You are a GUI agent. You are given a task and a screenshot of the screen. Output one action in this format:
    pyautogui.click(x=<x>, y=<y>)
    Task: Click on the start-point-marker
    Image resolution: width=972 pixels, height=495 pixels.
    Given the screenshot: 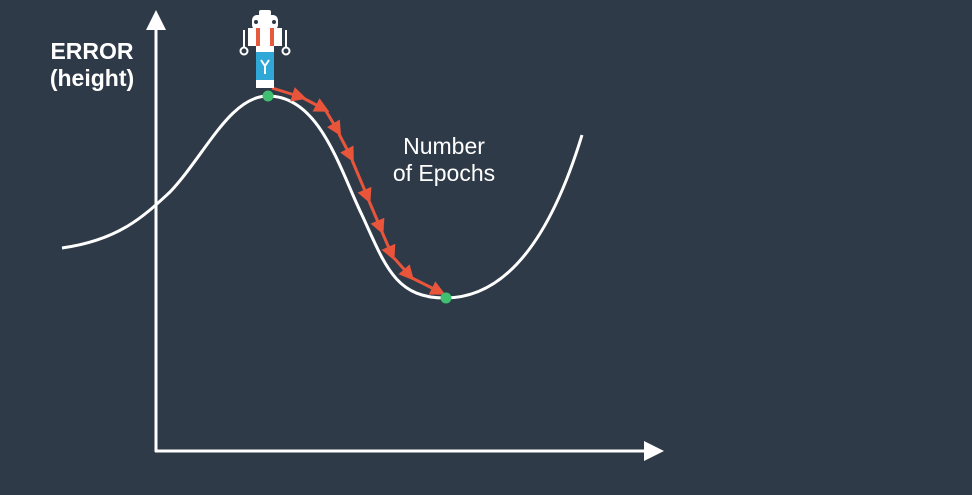 What is the action you would take?
    pyautogui.click(x=268, y=96)
    